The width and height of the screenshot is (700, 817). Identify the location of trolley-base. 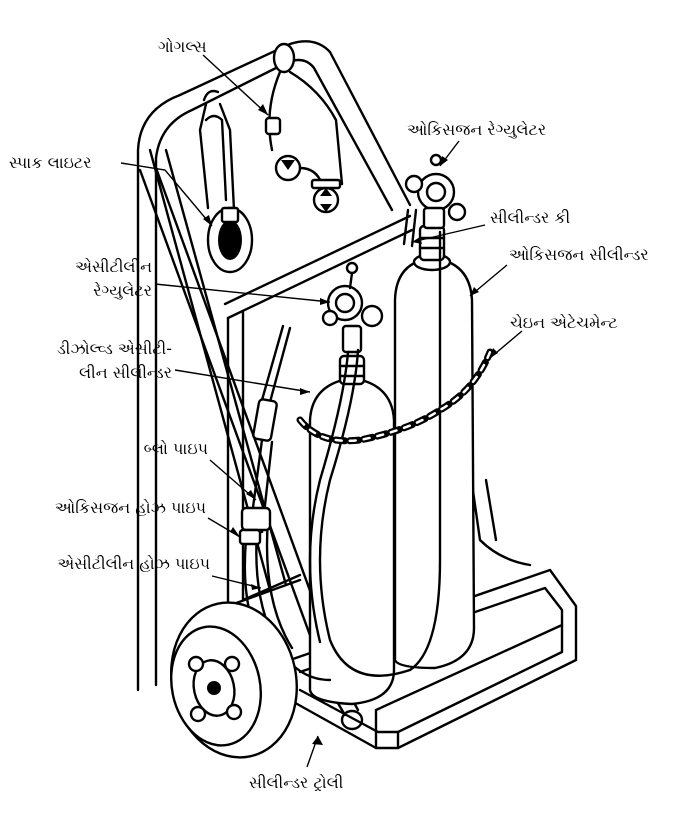
(433, 609).